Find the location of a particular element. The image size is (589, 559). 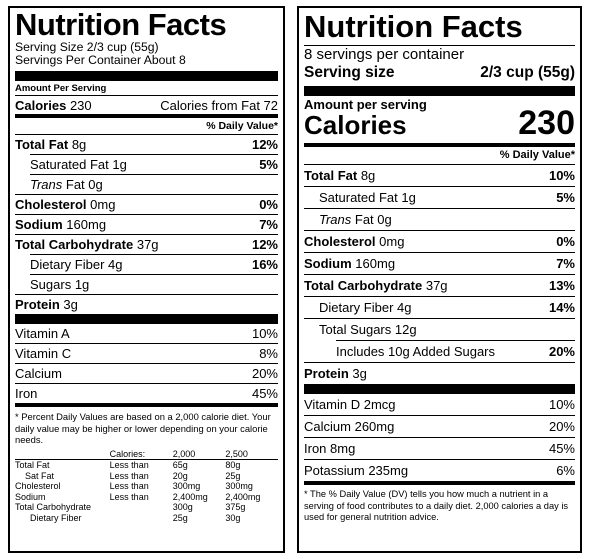

serving-size-label: Serving size is located at coordinates (349, 72).